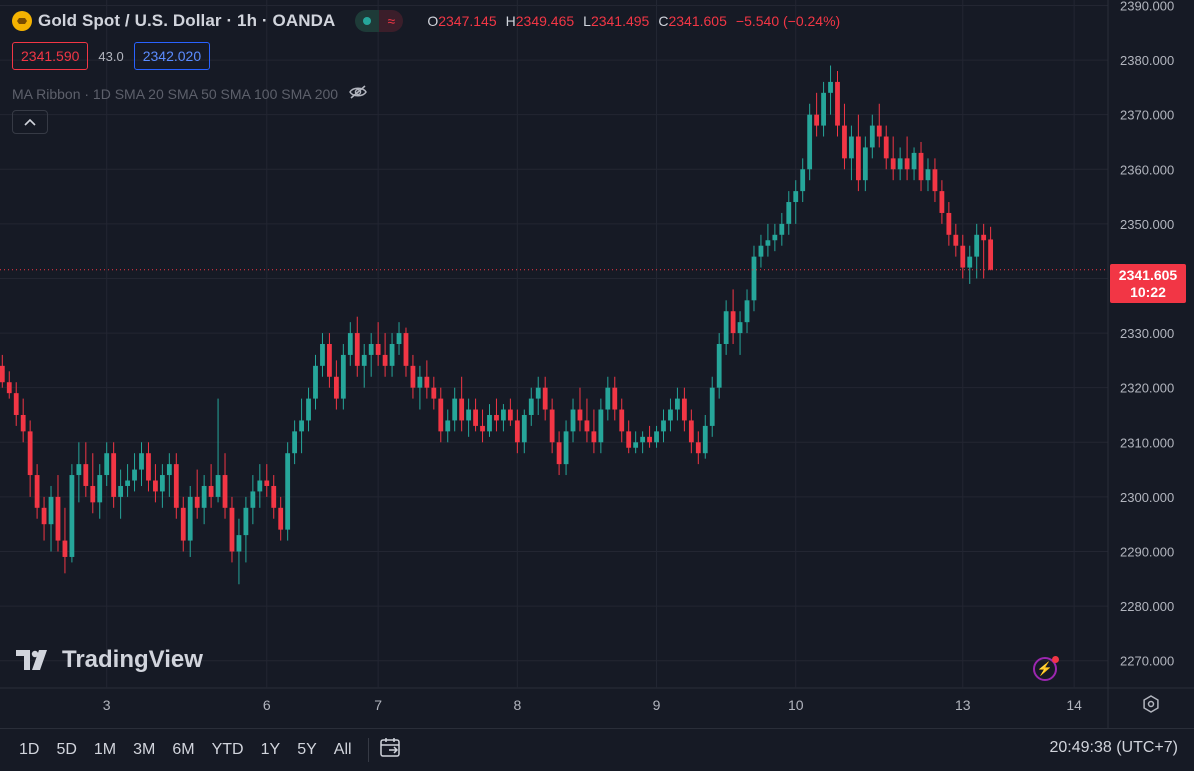 Image resolution: width=1194 pixels, height=771 pixels. What do you see at coordinates (1046, 668) in the screenshot?
I see `lightning-icon: ⚡` at bounding box center [1046, 668].